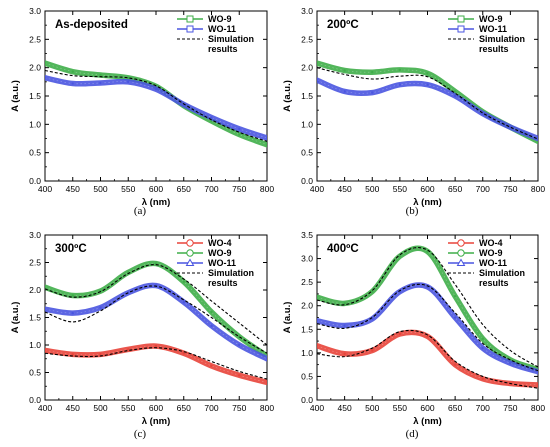  I want to click on panel-title: 400ºC, so click(343, 249).